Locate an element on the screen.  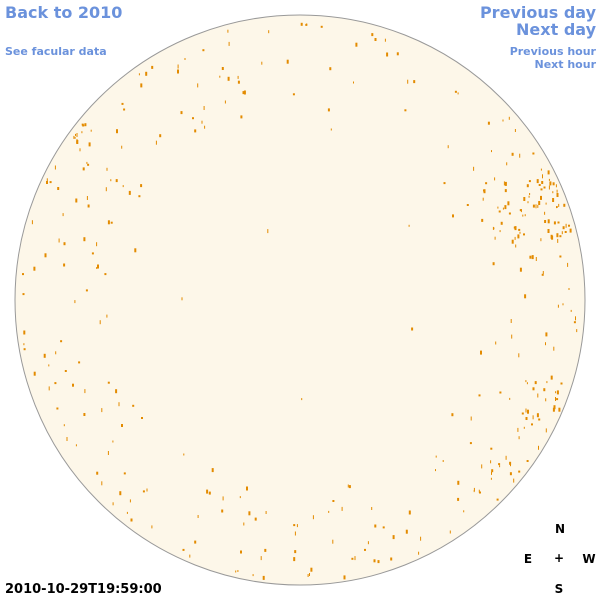
next-day-link: Next day is located at coordinates (556, 29).